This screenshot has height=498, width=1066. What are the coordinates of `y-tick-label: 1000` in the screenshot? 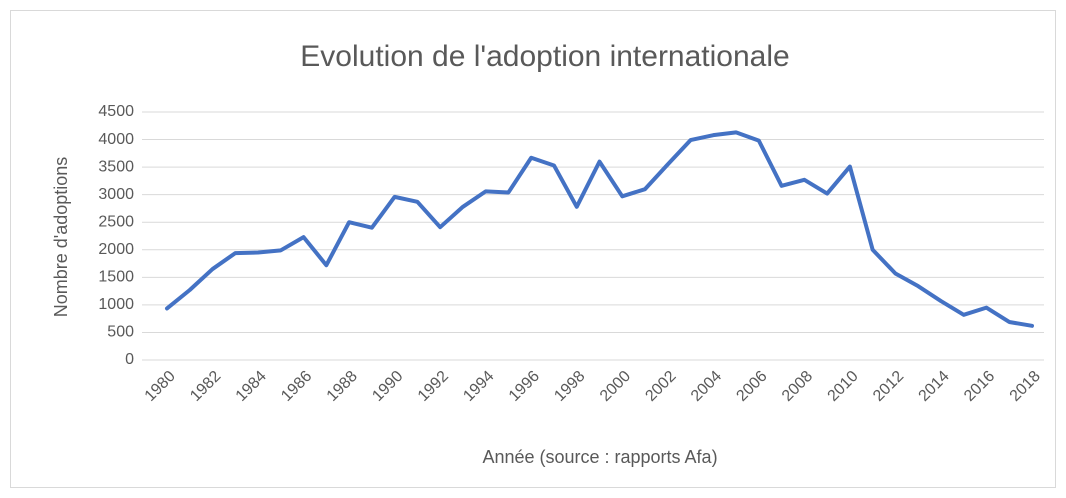 It's located at (116, 304).